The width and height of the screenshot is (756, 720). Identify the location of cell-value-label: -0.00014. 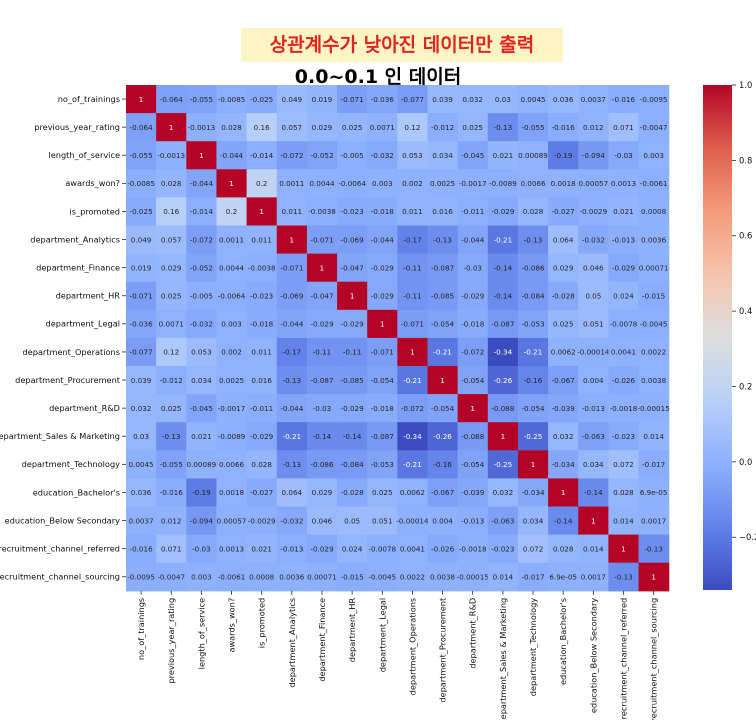
(412, 520).